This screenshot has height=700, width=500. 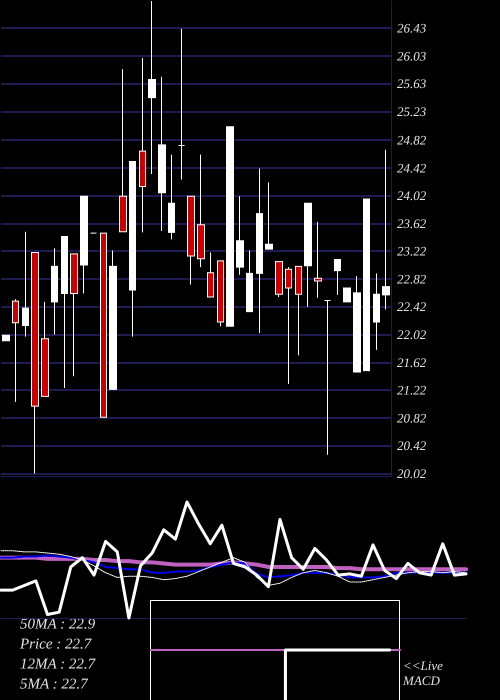 I want to click on y-tick-label: 21.22, so click(x=412, y=390).